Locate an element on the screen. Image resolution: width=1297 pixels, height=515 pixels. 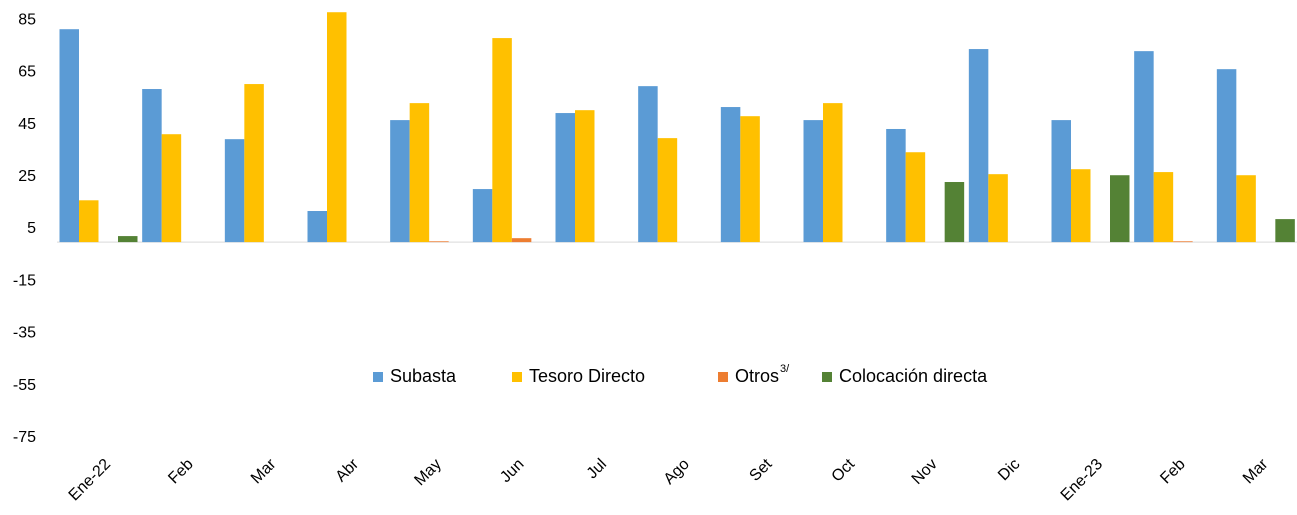
legend-label: Tesoro Directo is located at coordinates (587, 376).